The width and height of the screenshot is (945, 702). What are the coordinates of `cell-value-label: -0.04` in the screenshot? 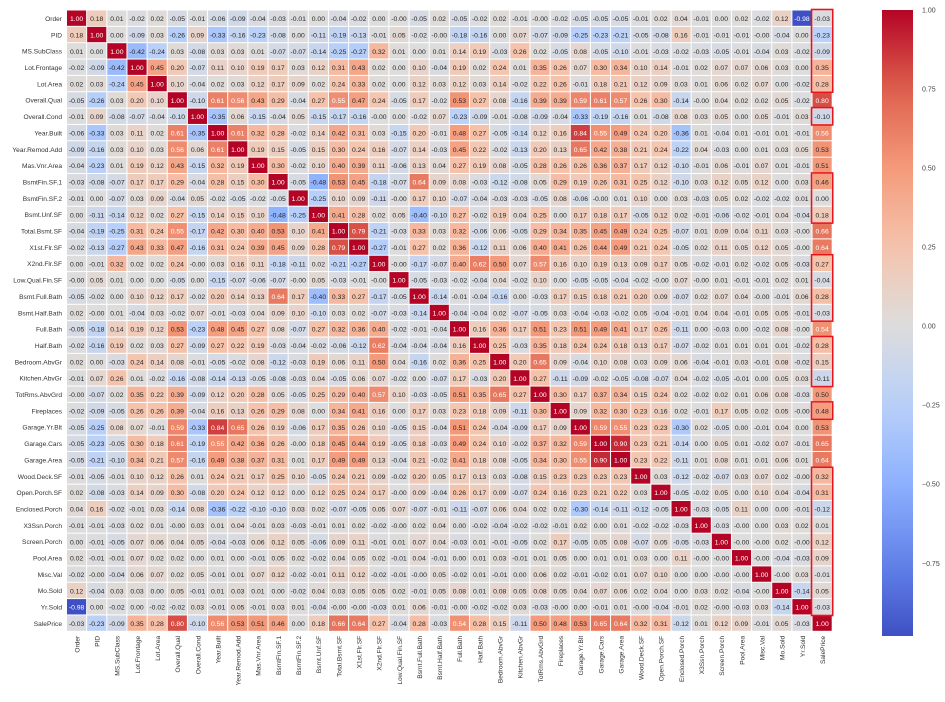 It's located at (701, 362).